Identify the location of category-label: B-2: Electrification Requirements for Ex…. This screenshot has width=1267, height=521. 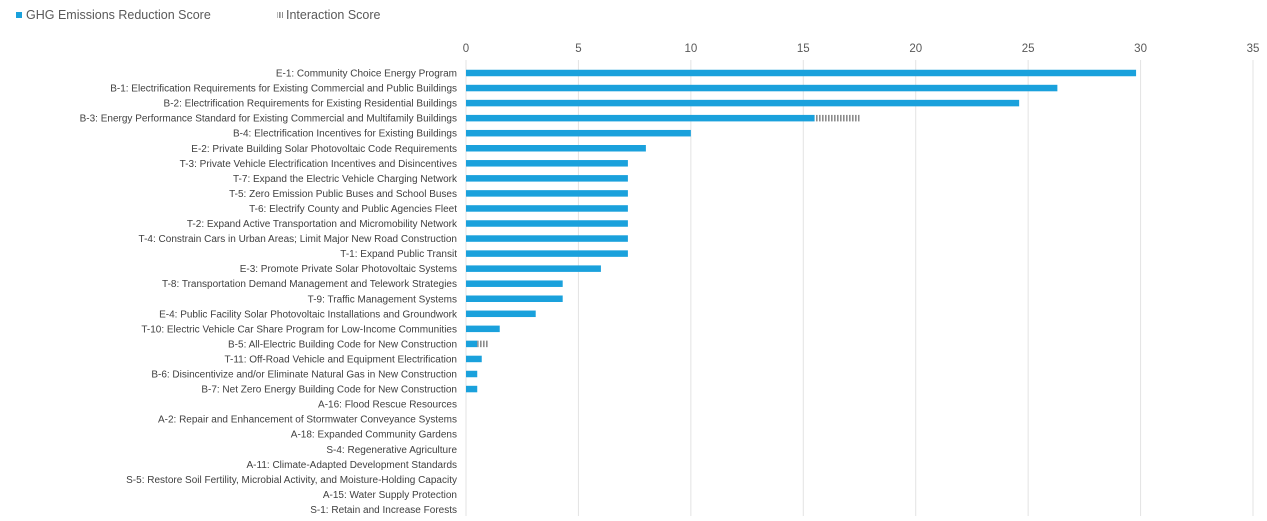
(310, 104).